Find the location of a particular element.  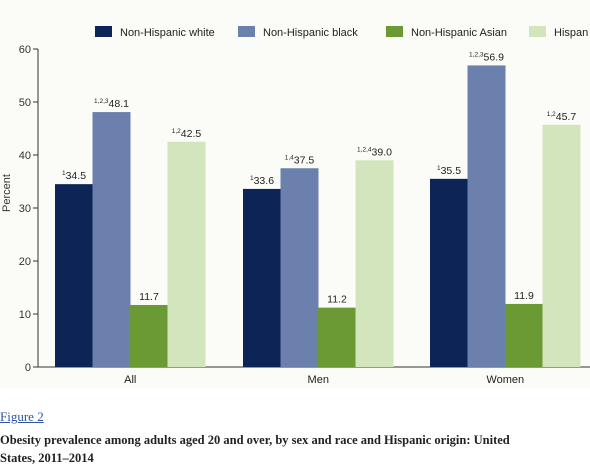

bar-value-label: 1,245.7 is located at coordinates (562, 117).